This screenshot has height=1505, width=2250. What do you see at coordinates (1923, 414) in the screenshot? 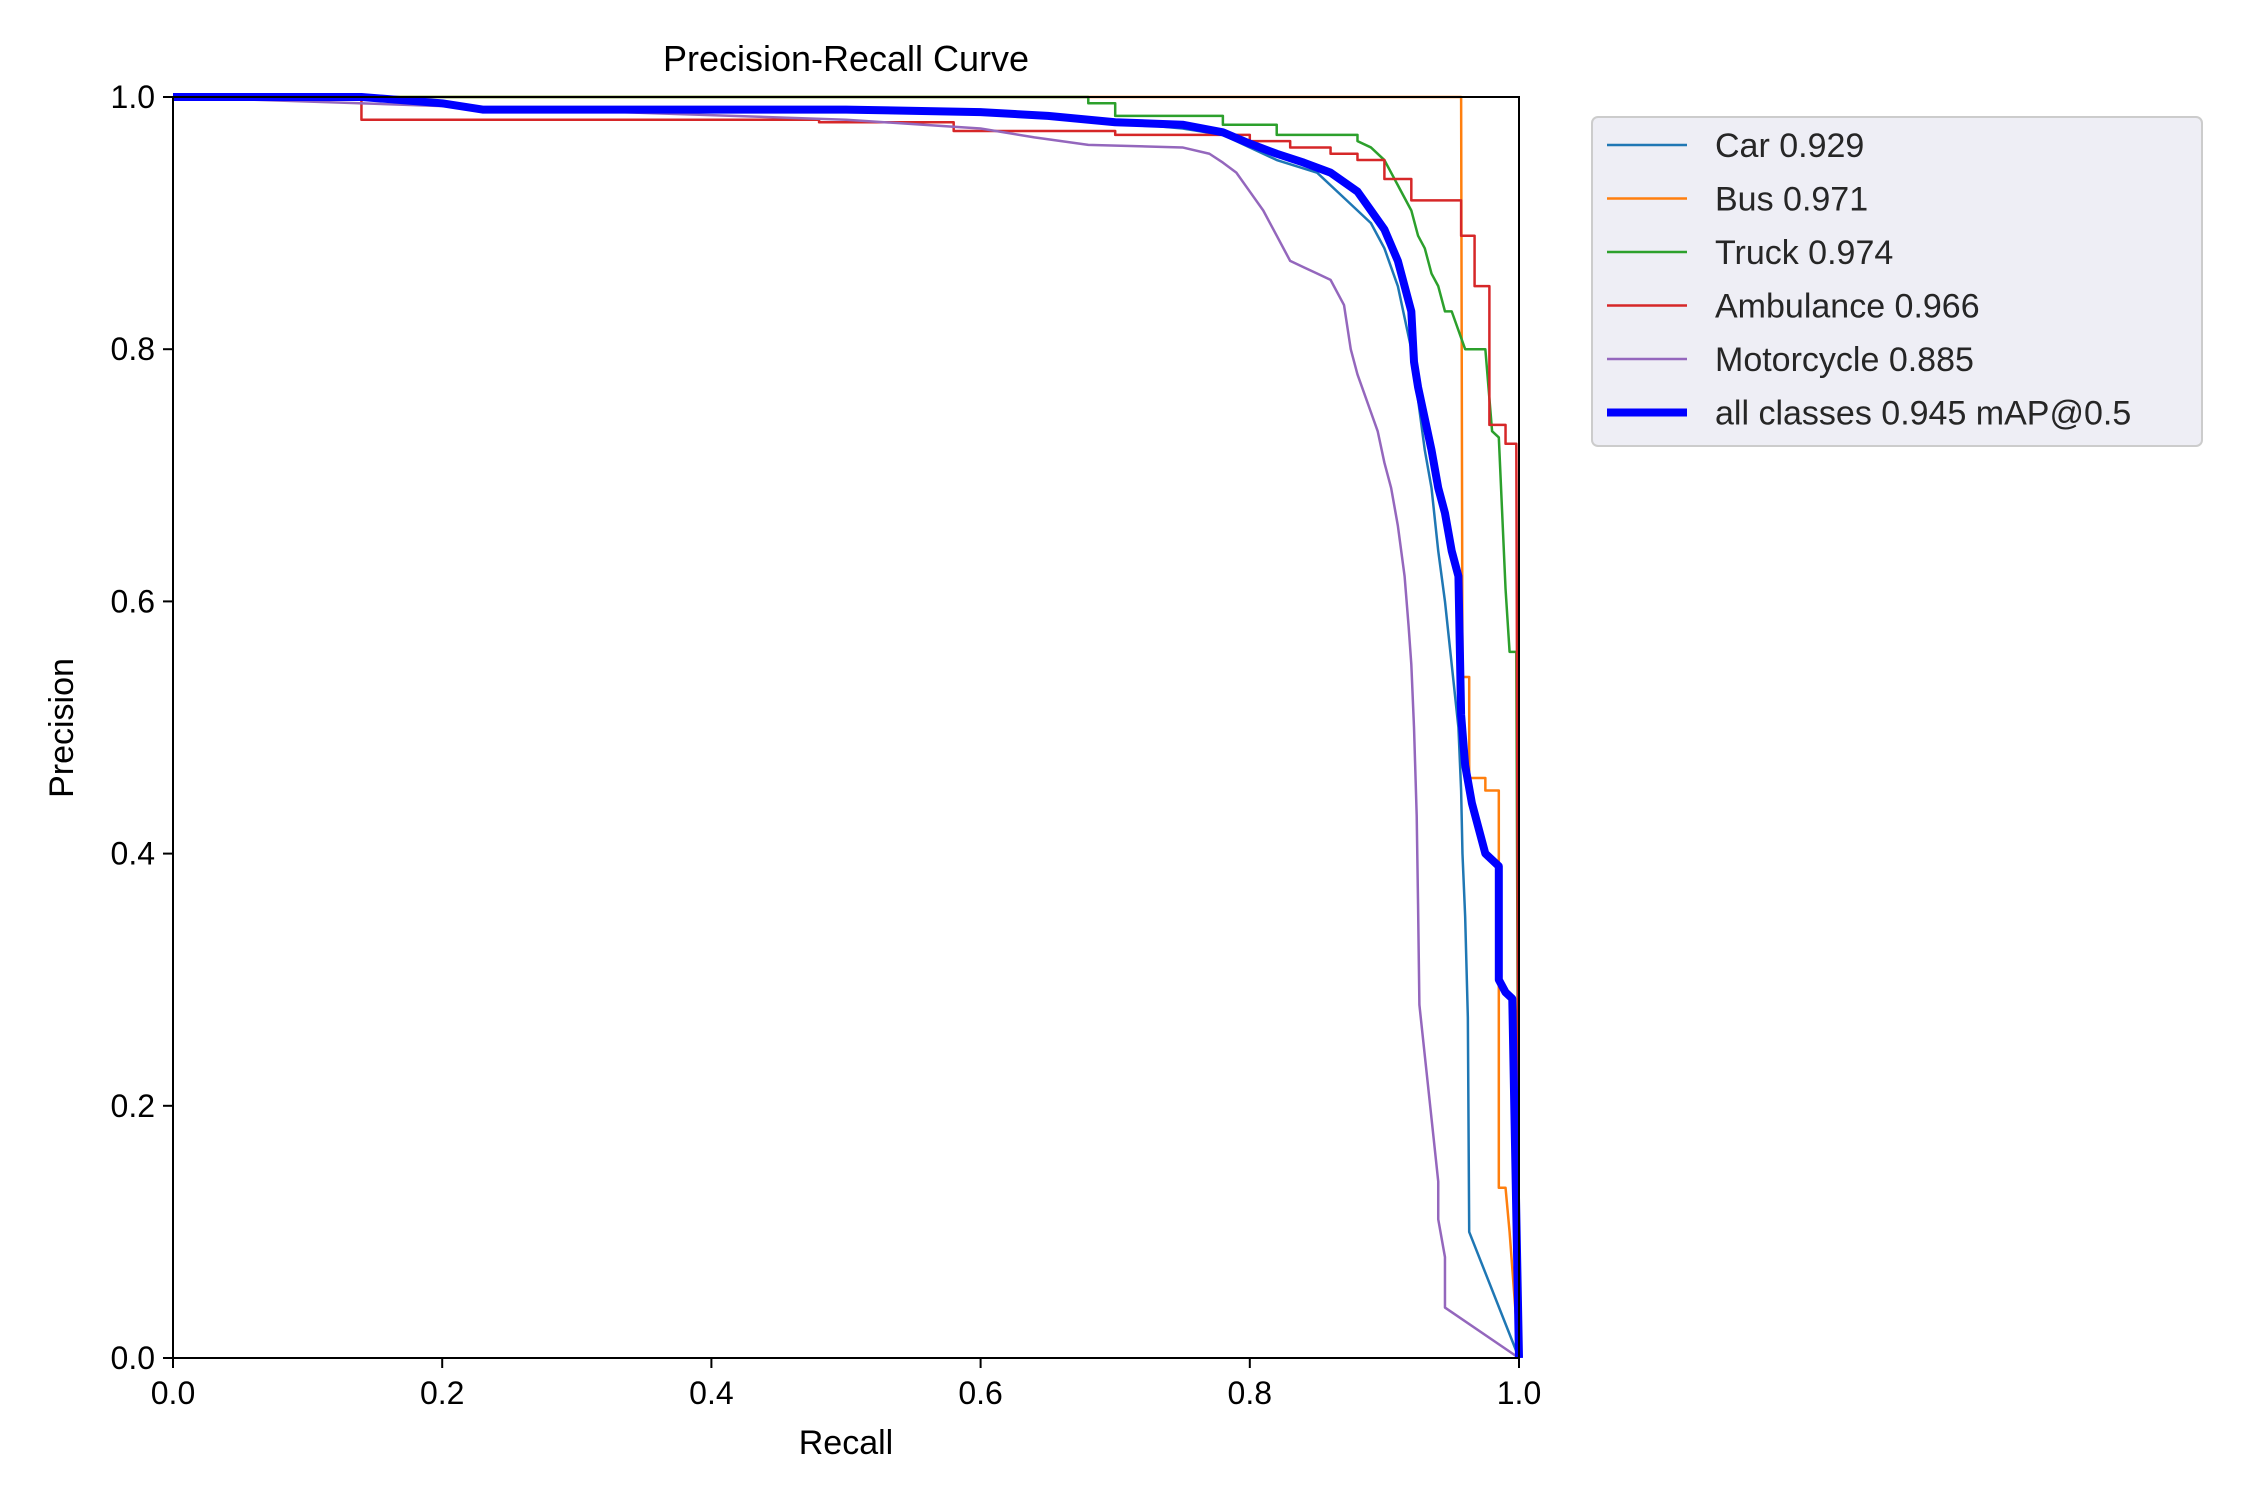
I see `legend-label: all classes 0.945 mAP@0.5` at bounding box center [1923, 414].